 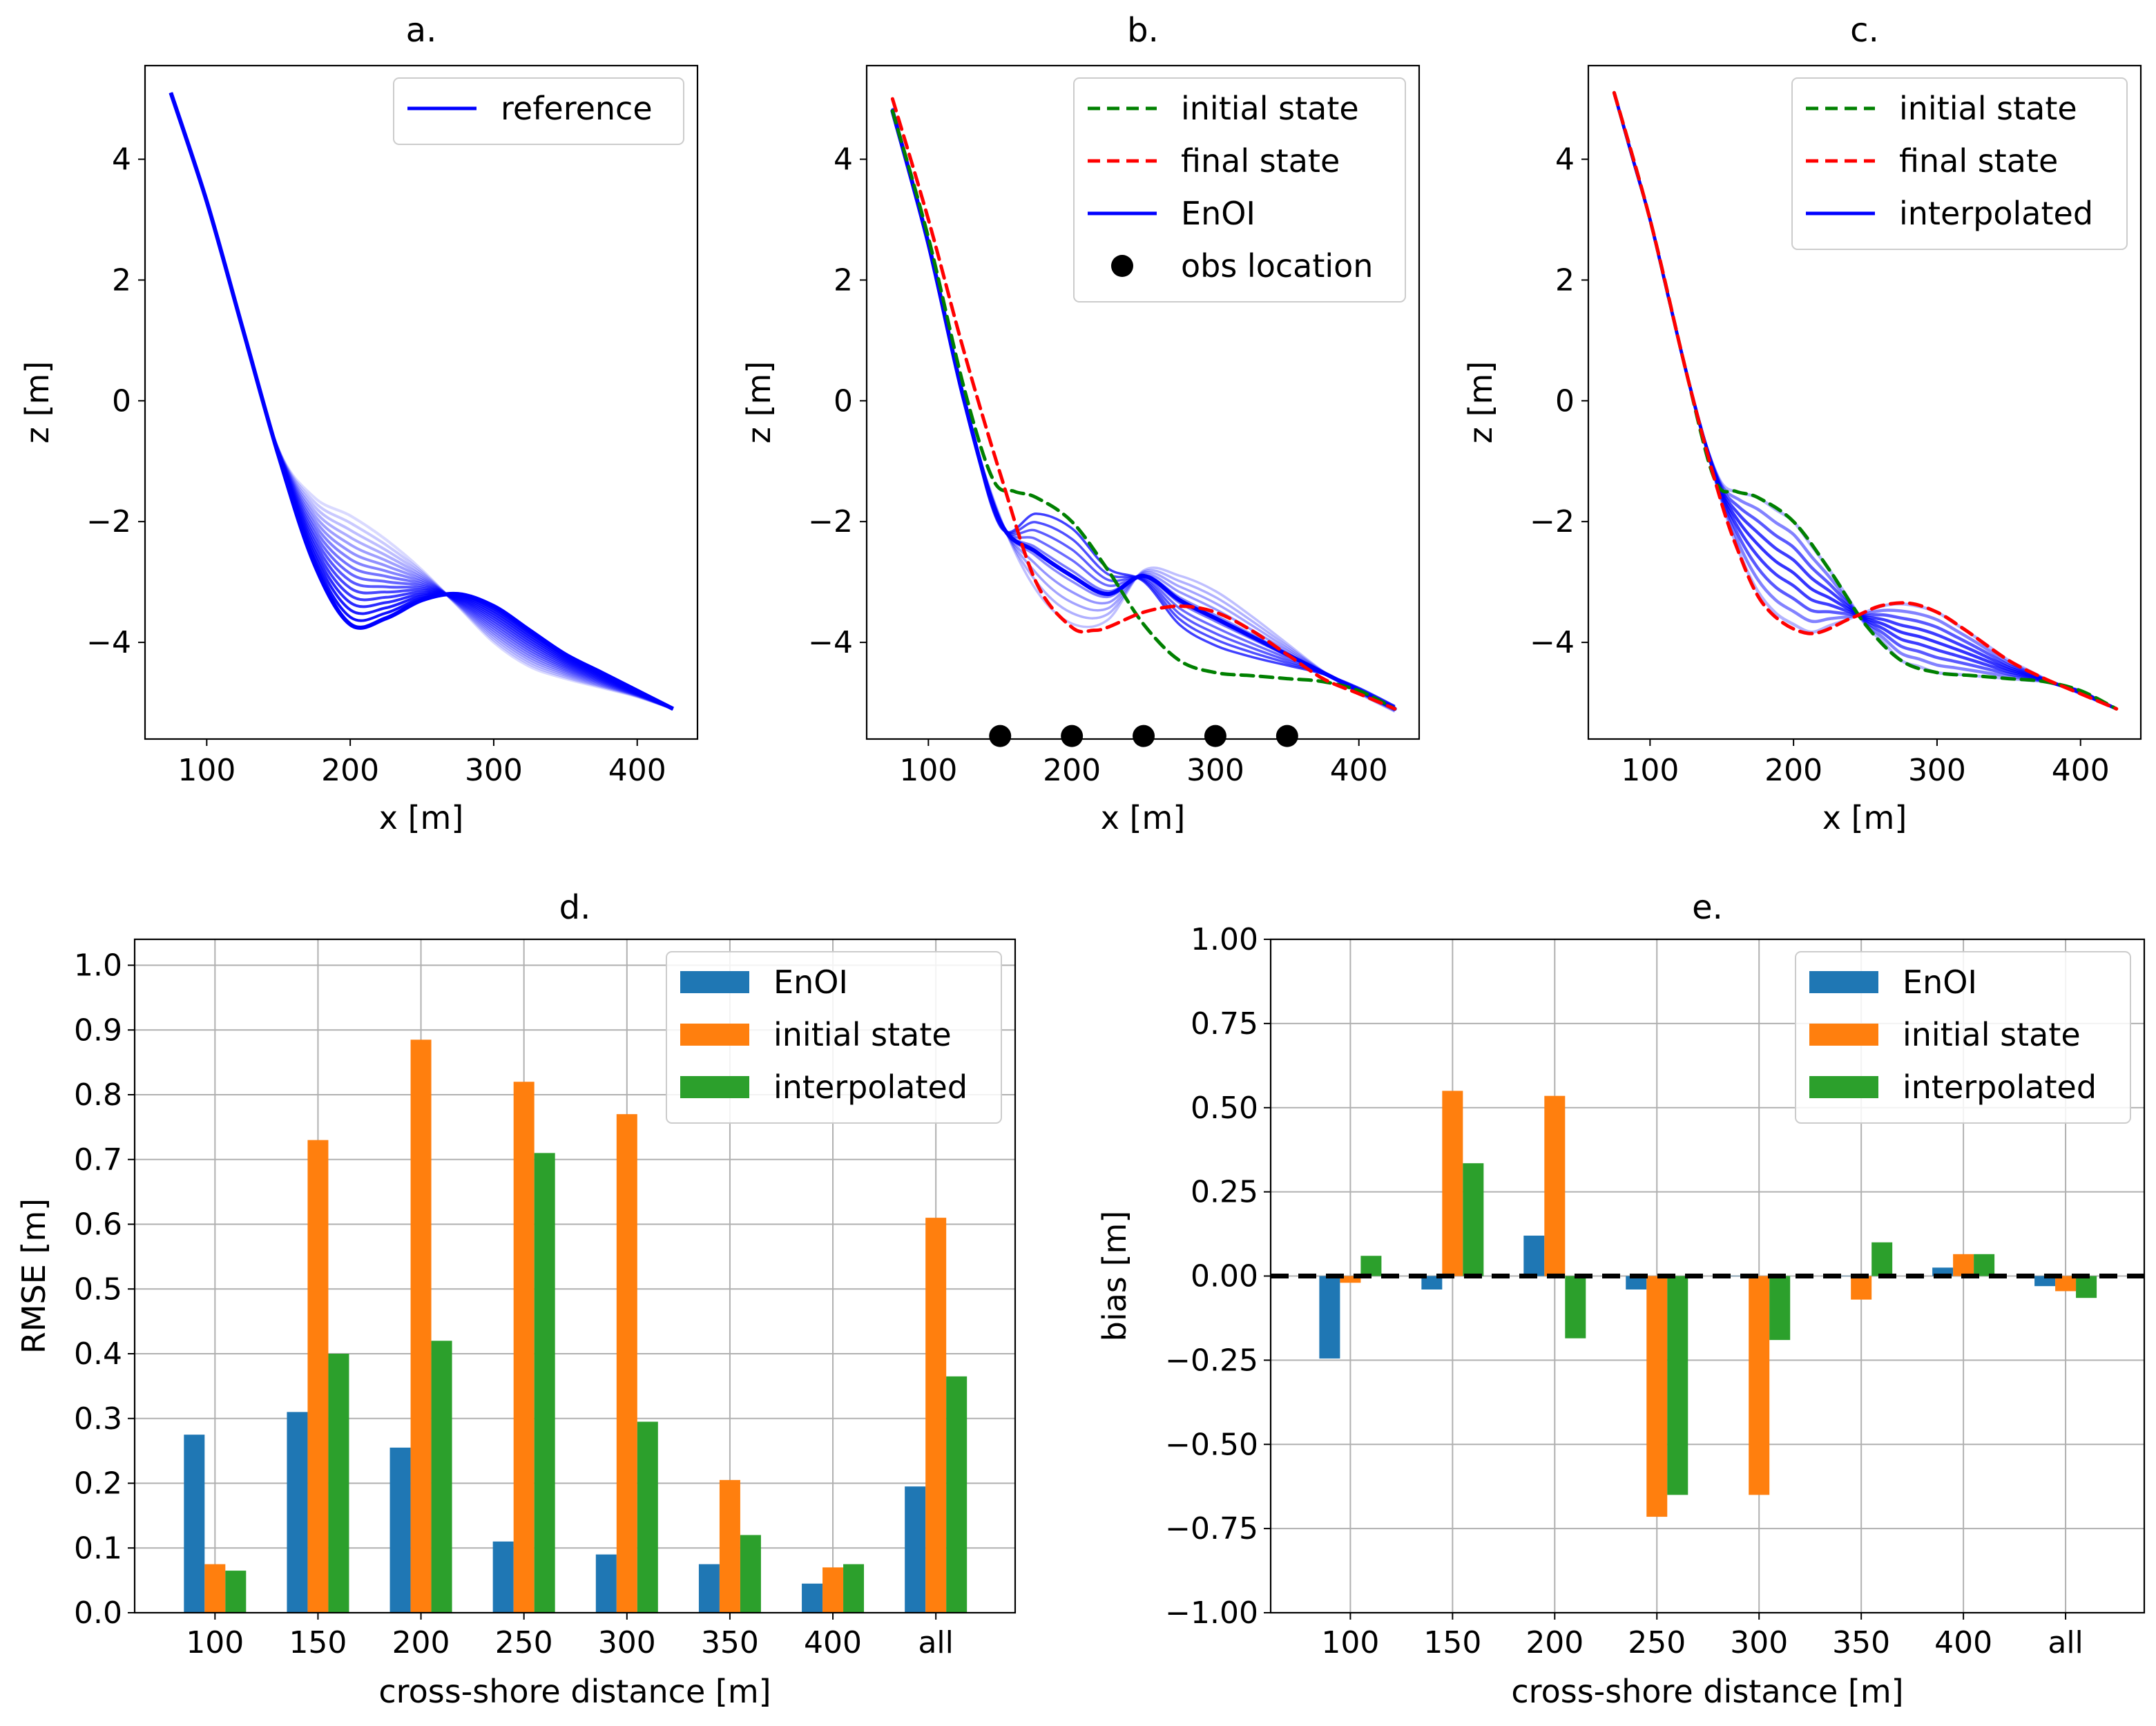 What do you see at coordinates (421, 30) in the screenshot?
I see `panel-title: a.` at bounding box center [421, 30].